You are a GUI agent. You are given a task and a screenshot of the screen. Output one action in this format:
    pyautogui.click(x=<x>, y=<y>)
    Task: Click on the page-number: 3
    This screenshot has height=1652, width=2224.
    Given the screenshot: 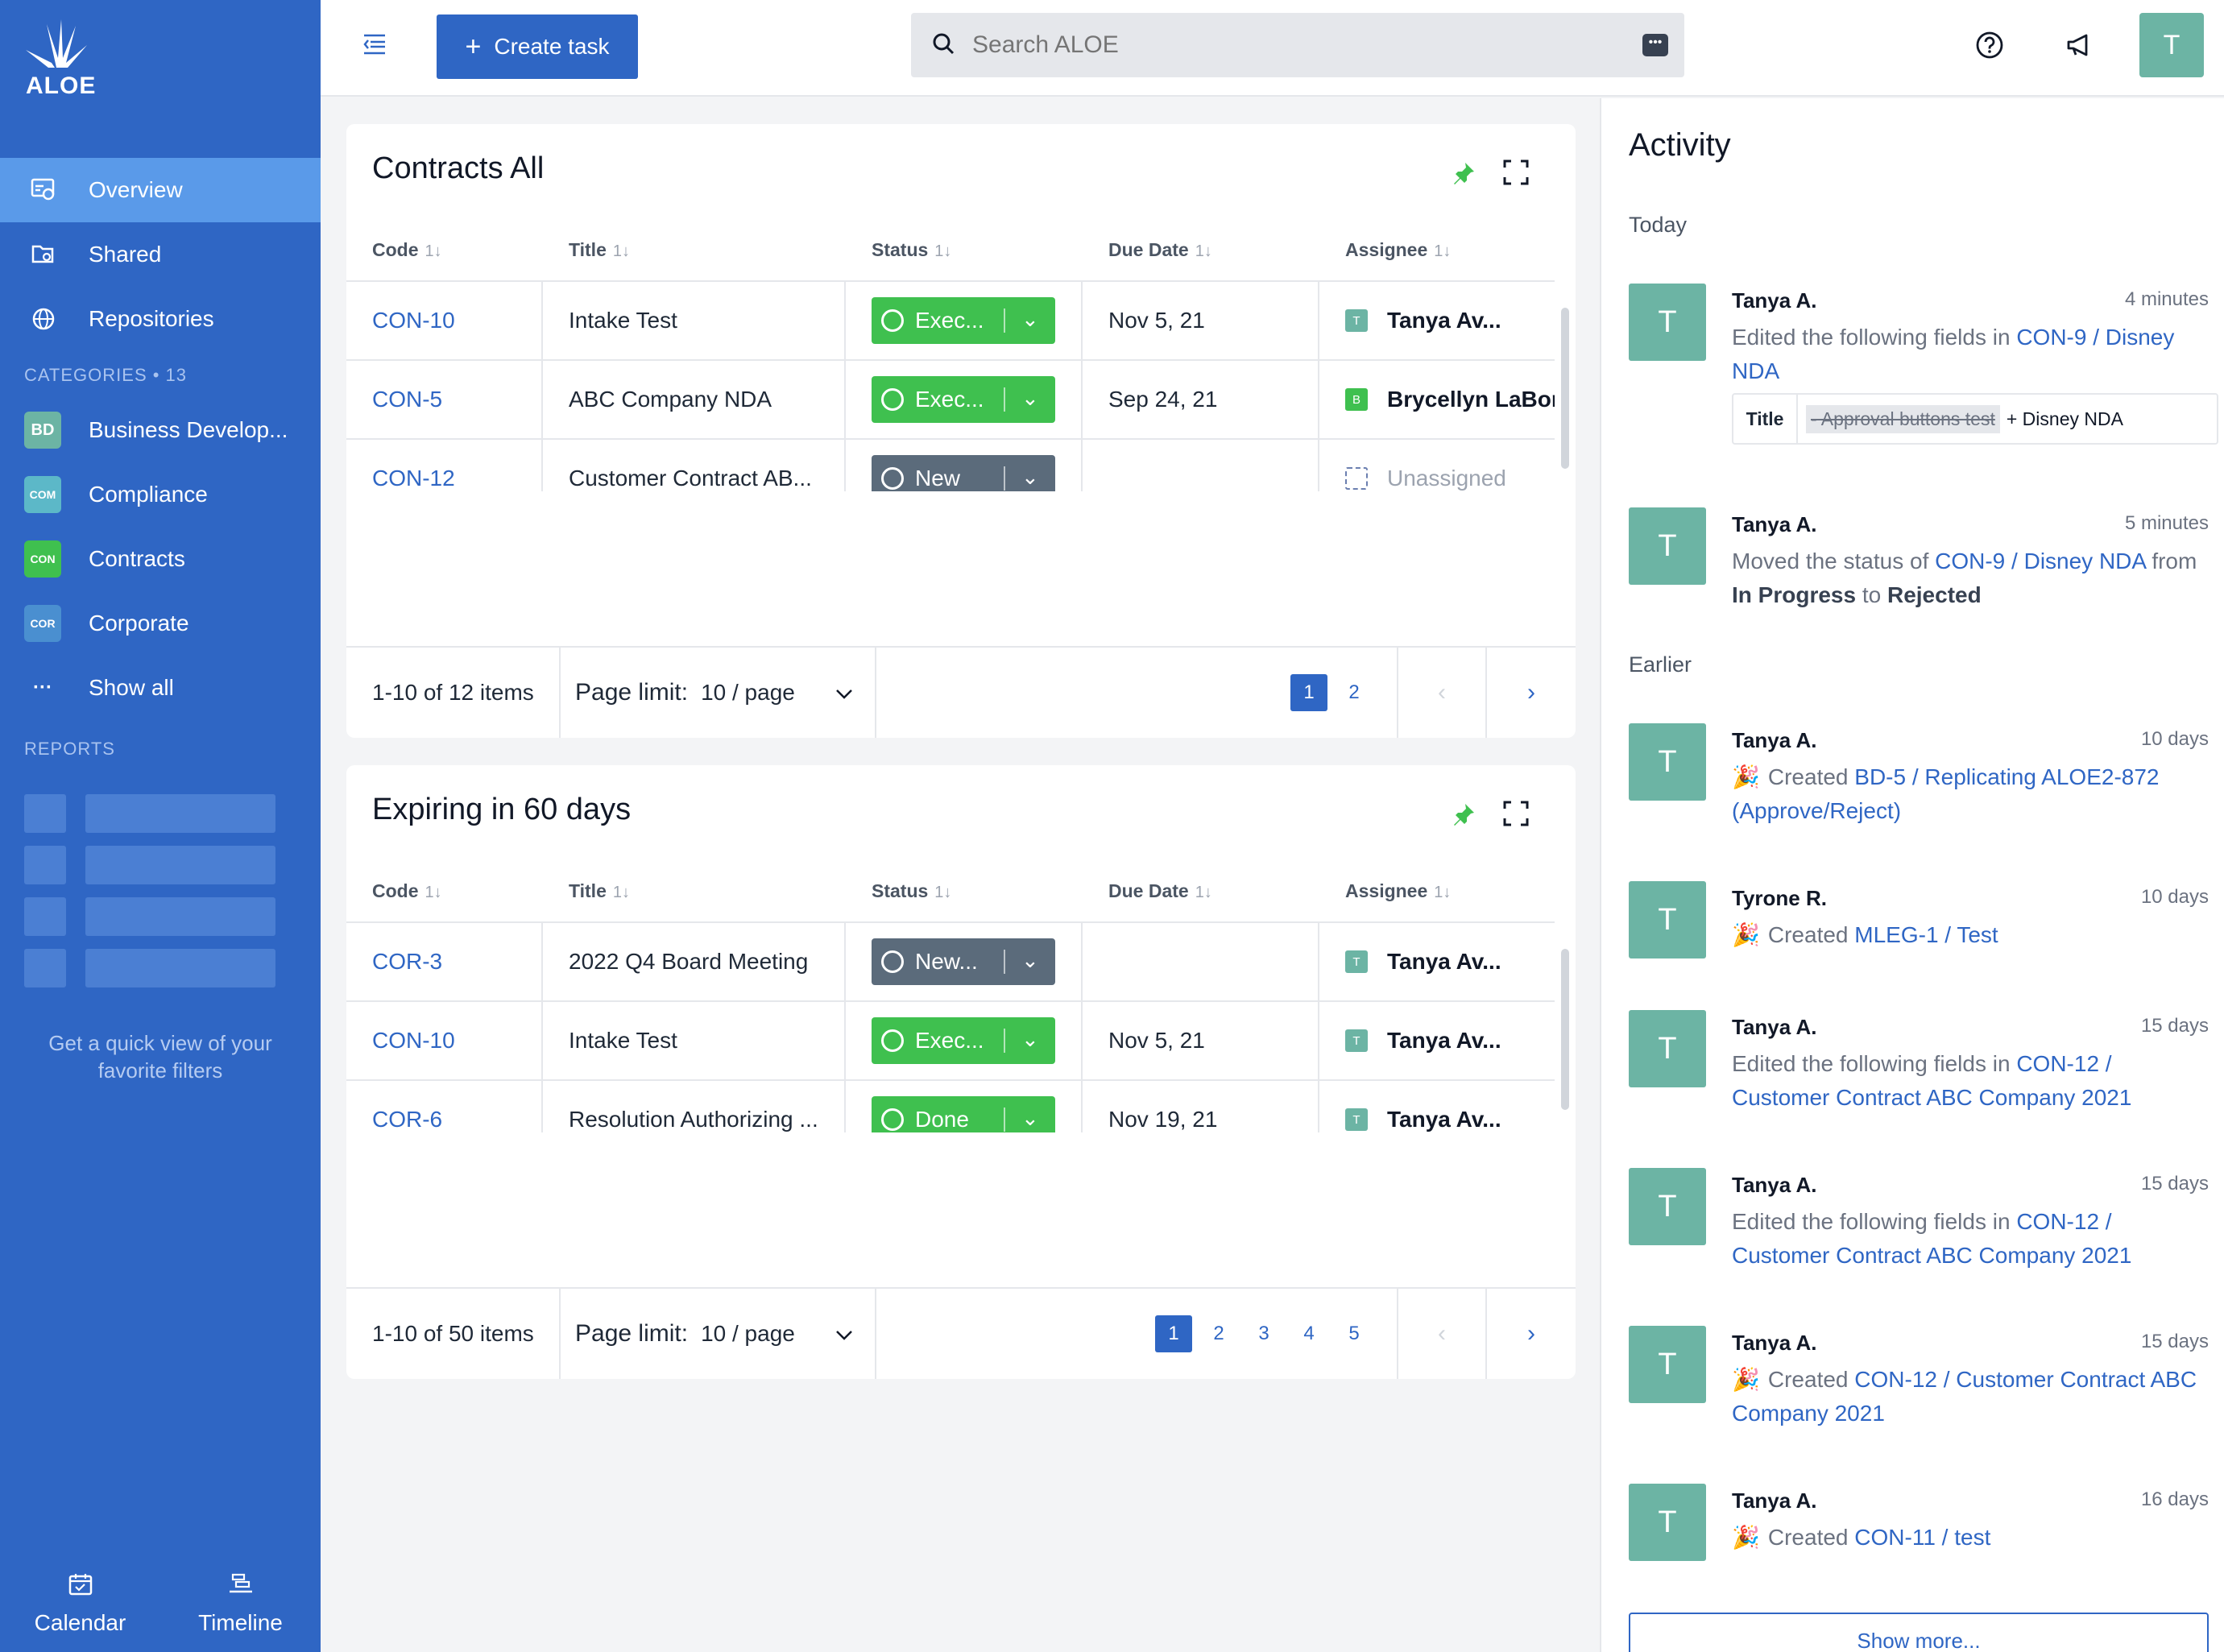 What is the action you would take?
    pyautogui.click(x=1263, y=1333)
    